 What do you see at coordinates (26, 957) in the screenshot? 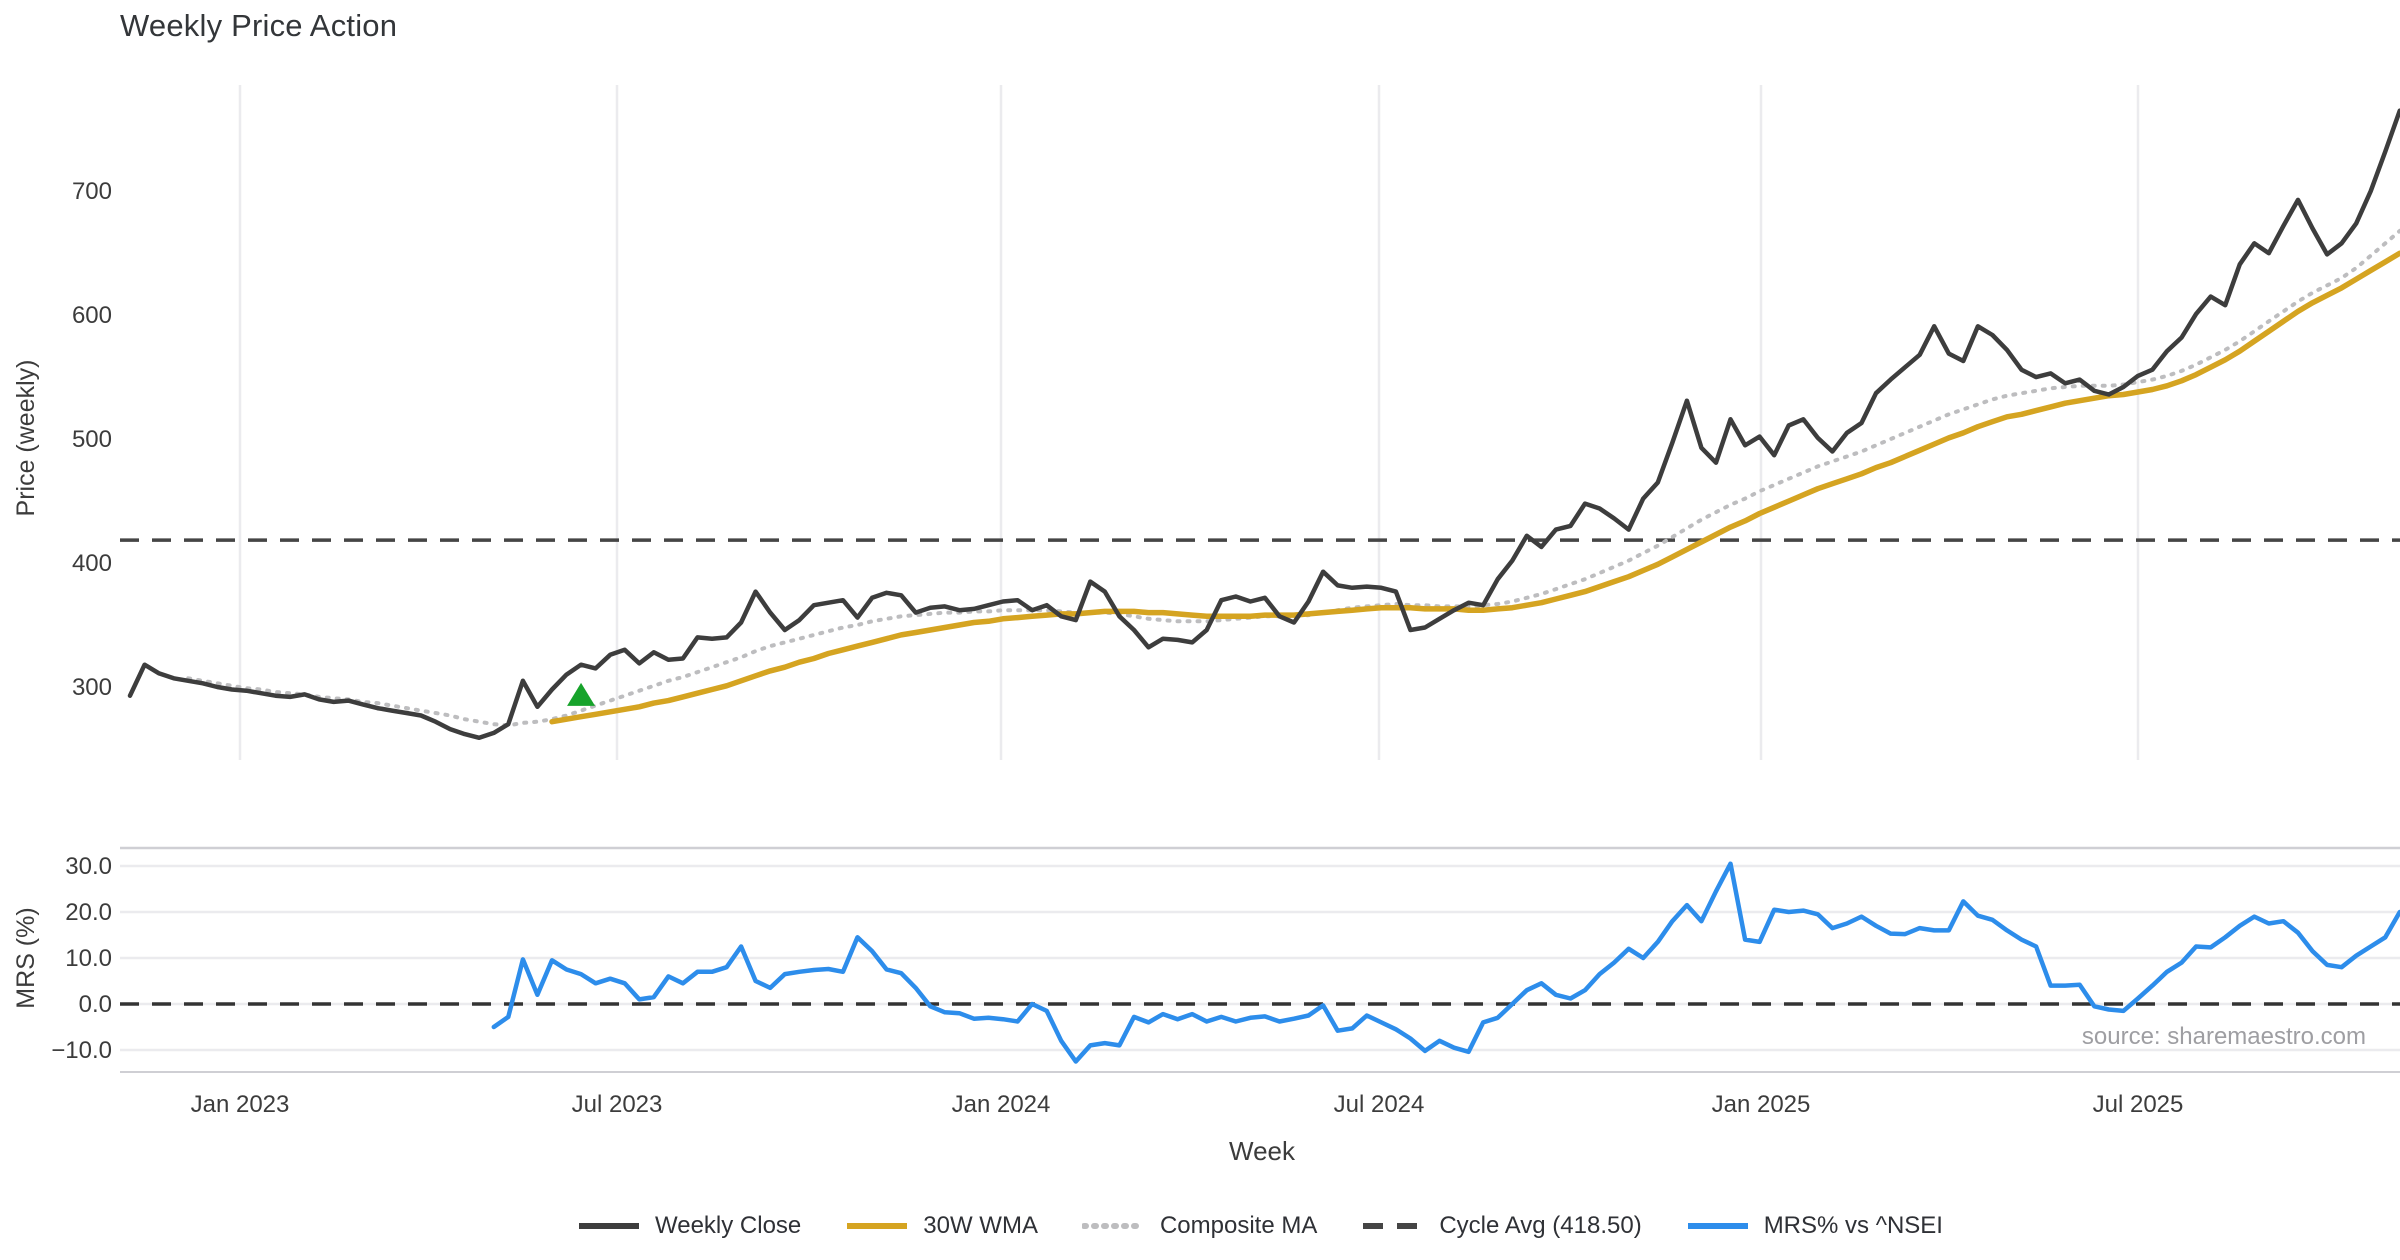
I see `mrs-axis-title: MRS (%)` at bounding box center [26, 957].